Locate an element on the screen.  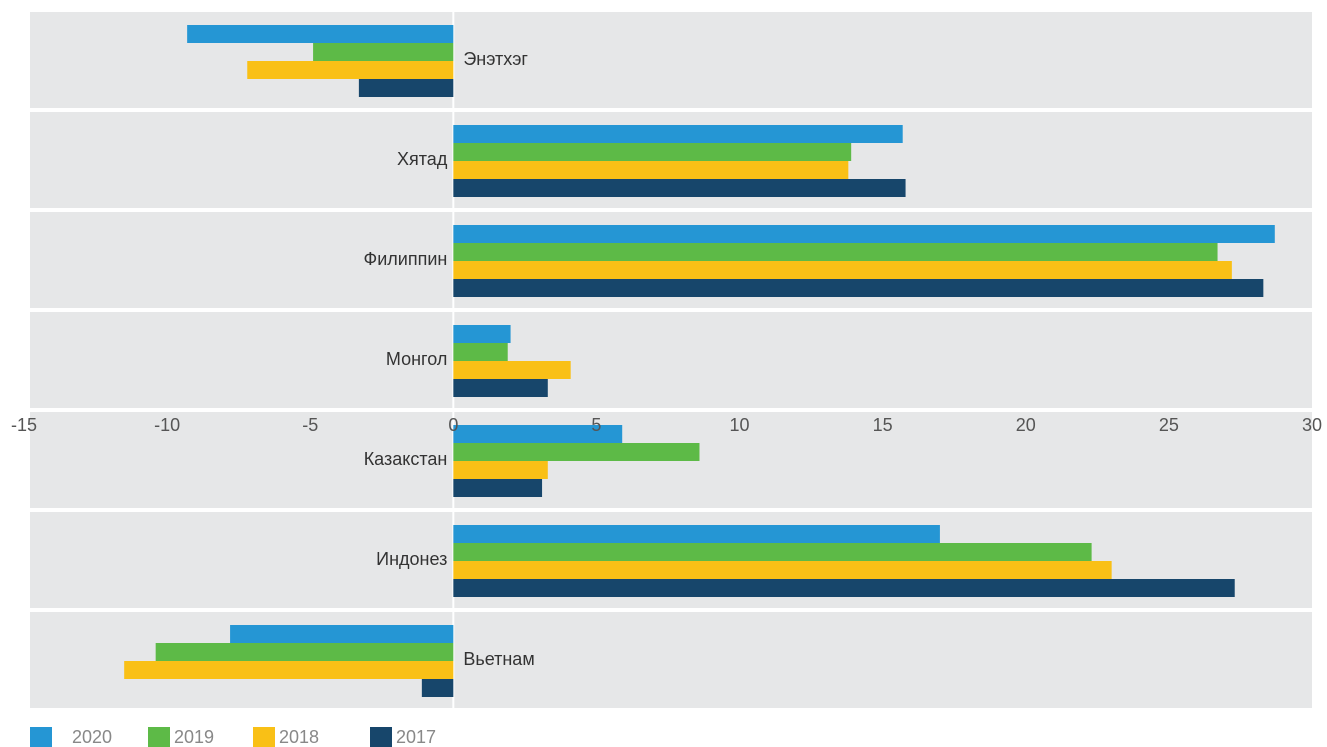
x-tick-label: 30 is located at coordinates (1312, 425).